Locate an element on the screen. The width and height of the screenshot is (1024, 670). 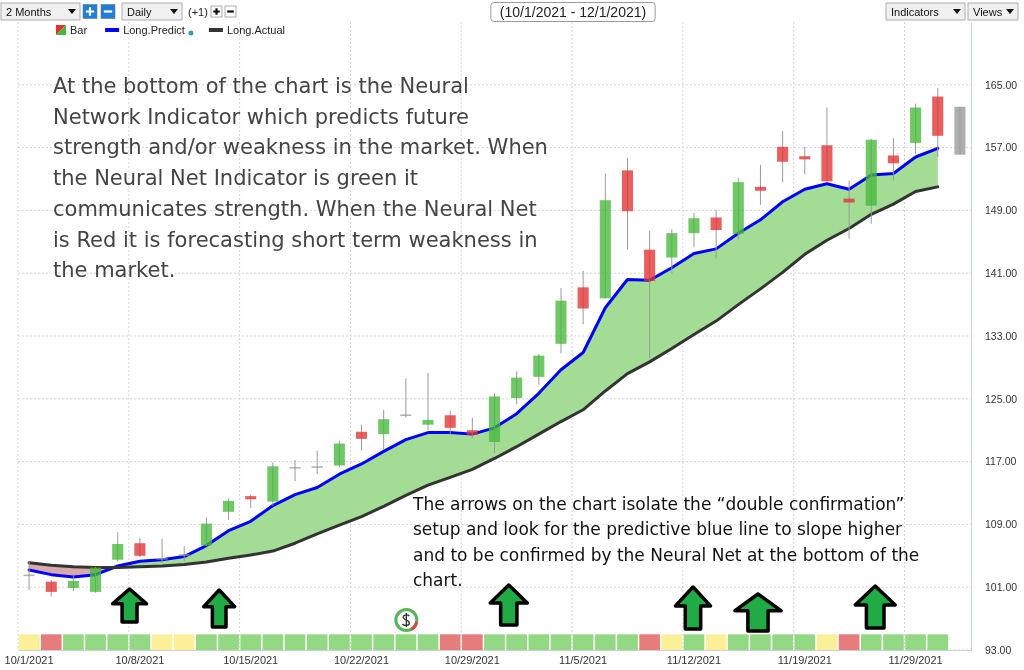
x-tick-label: 11/29/2021 is located at coordinates (915, 659).